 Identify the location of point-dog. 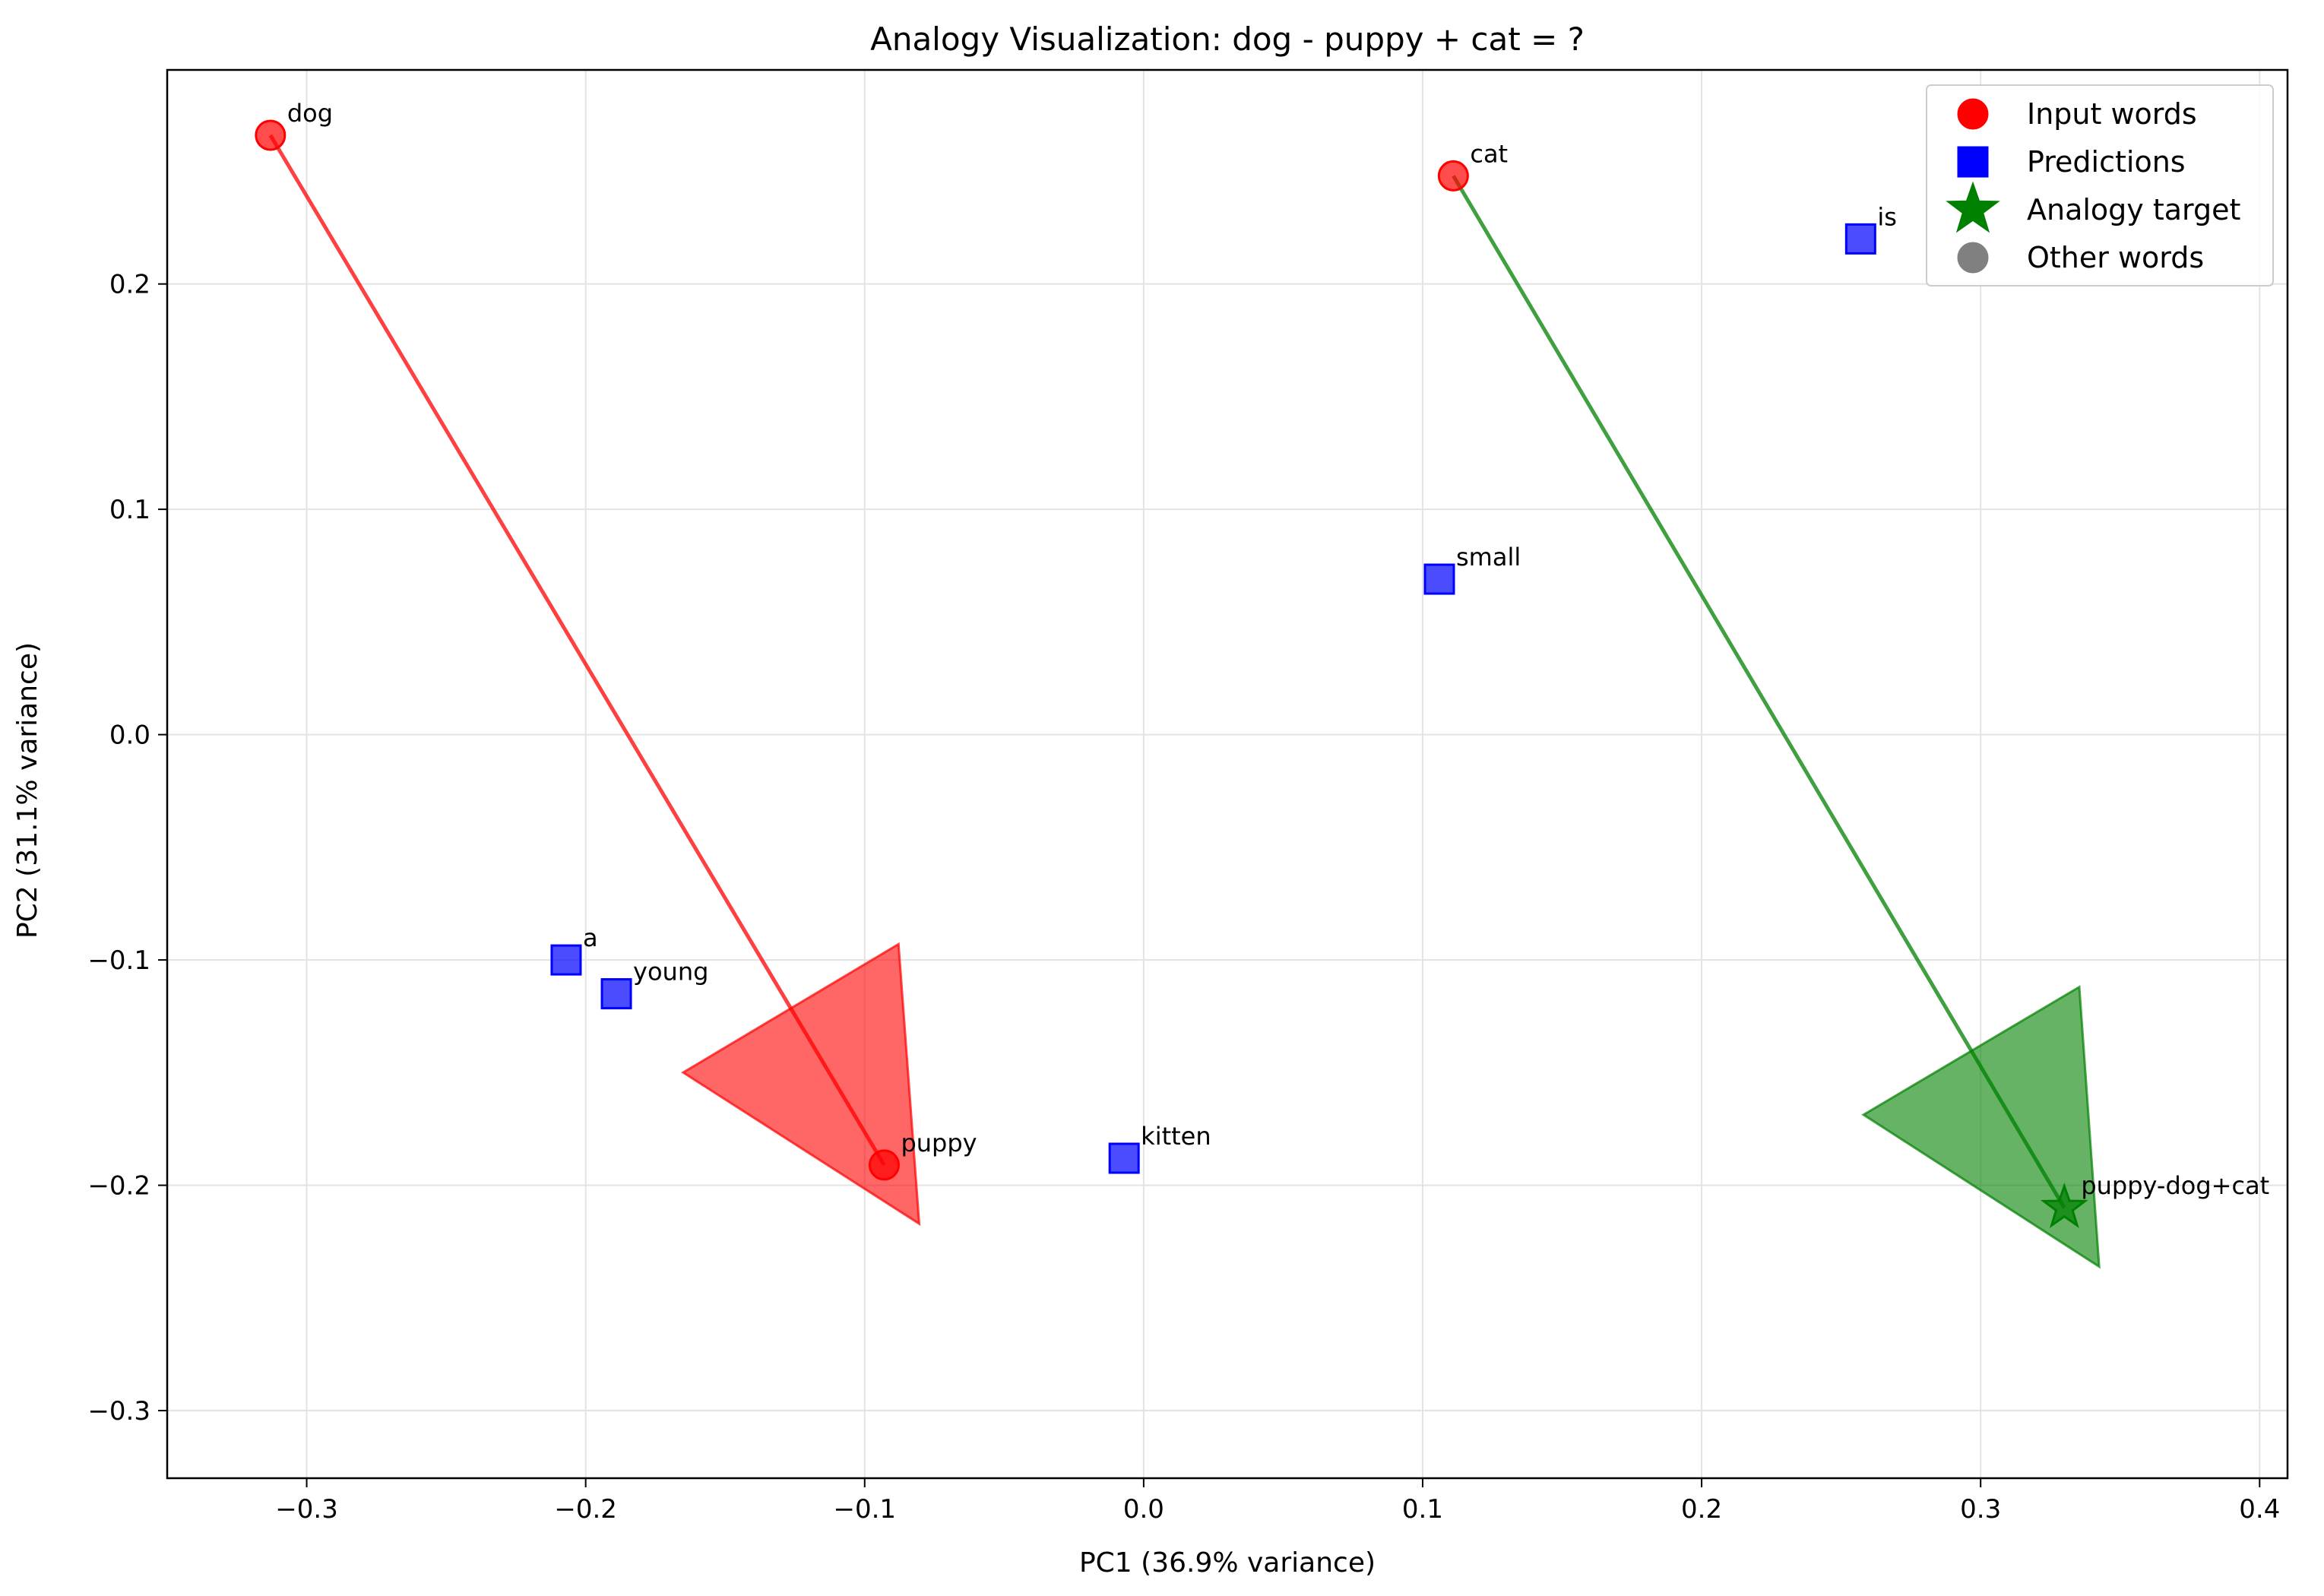
(271, 135).